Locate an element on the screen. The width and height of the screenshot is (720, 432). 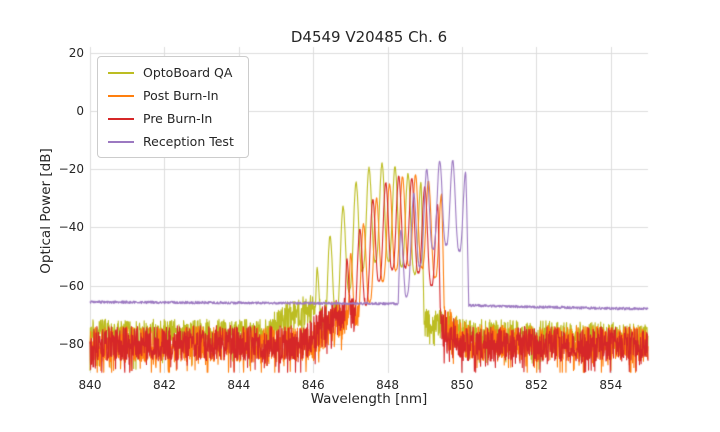
legend-line-optoboard-qa-icon is located at coordinates (121, 72).